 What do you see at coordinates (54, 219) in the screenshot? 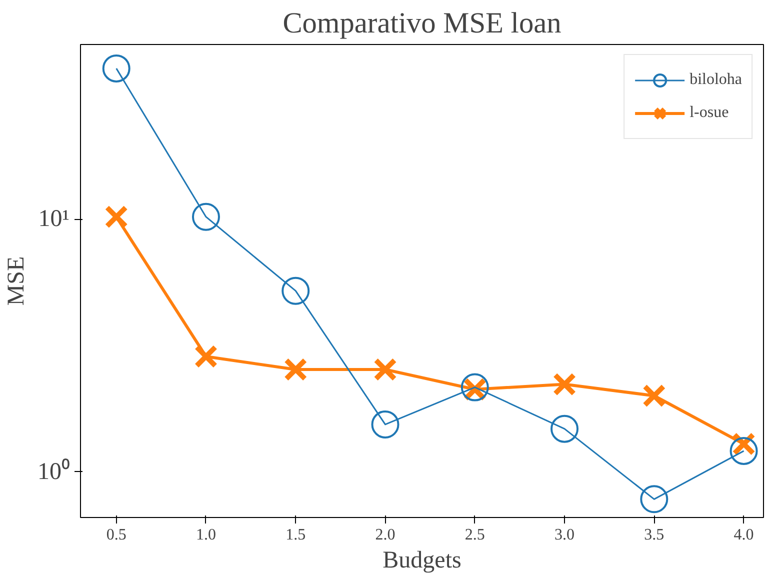
I see `y-tick-label: 10¹` at bounding box center [54, 219].